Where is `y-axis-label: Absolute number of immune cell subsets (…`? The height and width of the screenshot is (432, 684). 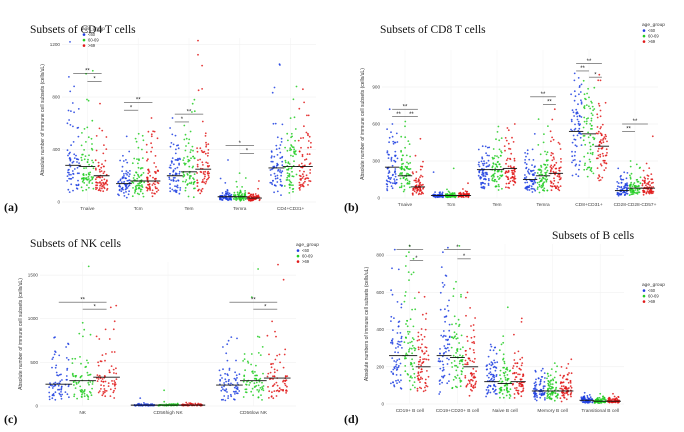 y-axis-label: Absolute number of immune cell subsets (… is located at coordinates (43, 120).